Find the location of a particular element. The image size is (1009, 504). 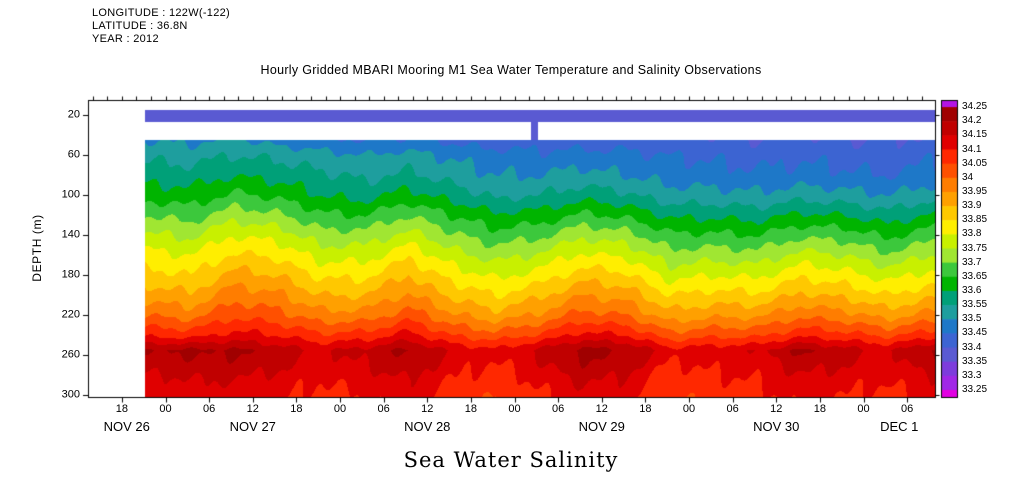

colorbar-tick-label: 33.6 is located at coordinates (972, 290).